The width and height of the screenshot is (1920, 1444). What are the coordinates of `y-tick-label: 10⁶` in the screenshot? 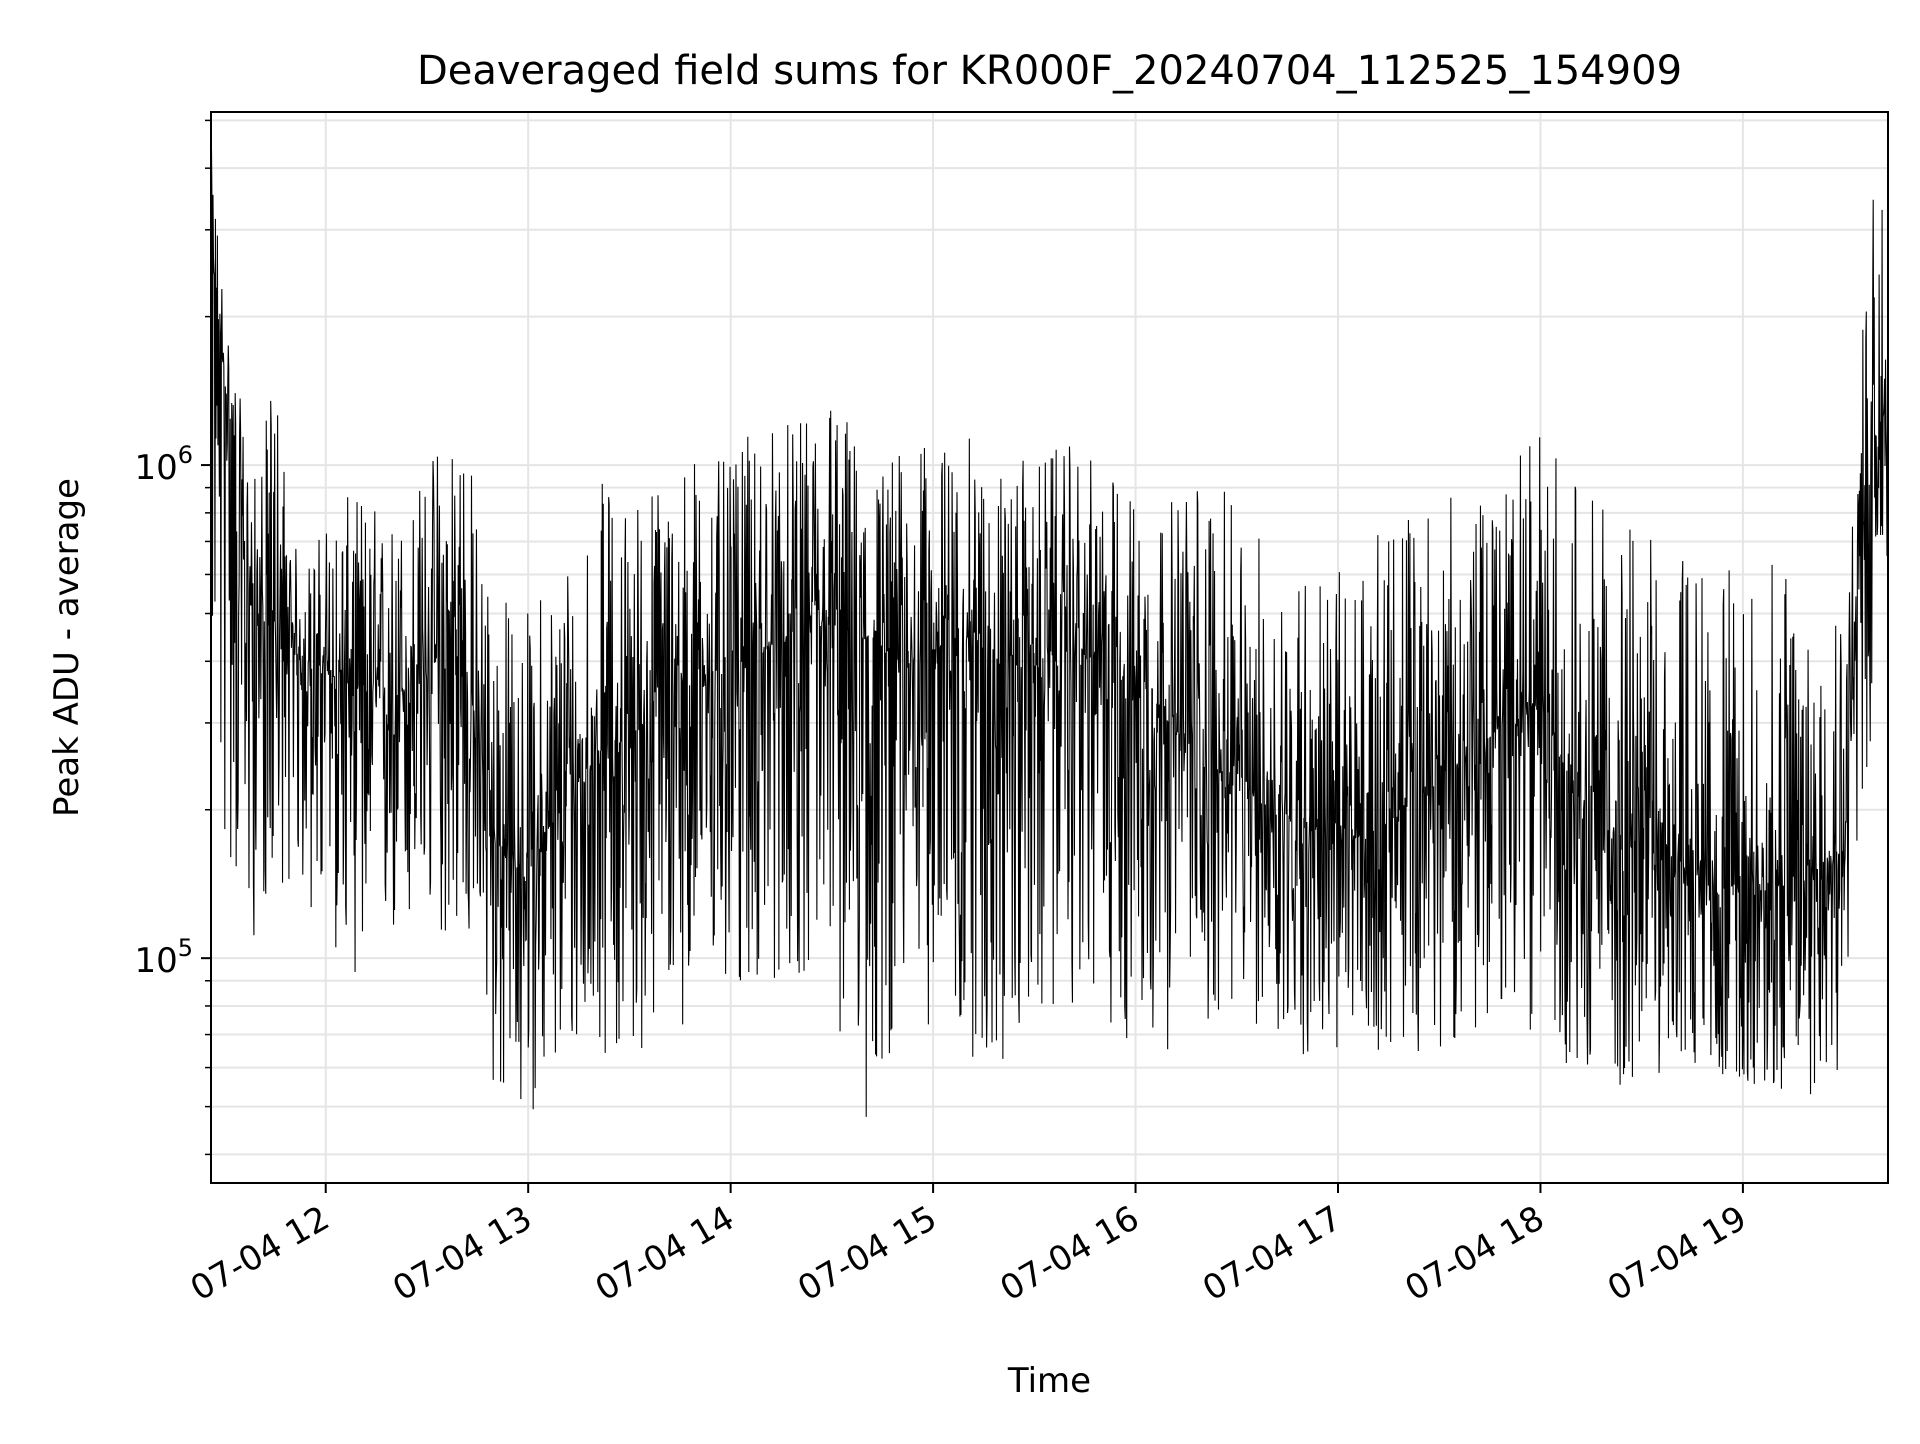 It's located at (163, 464).